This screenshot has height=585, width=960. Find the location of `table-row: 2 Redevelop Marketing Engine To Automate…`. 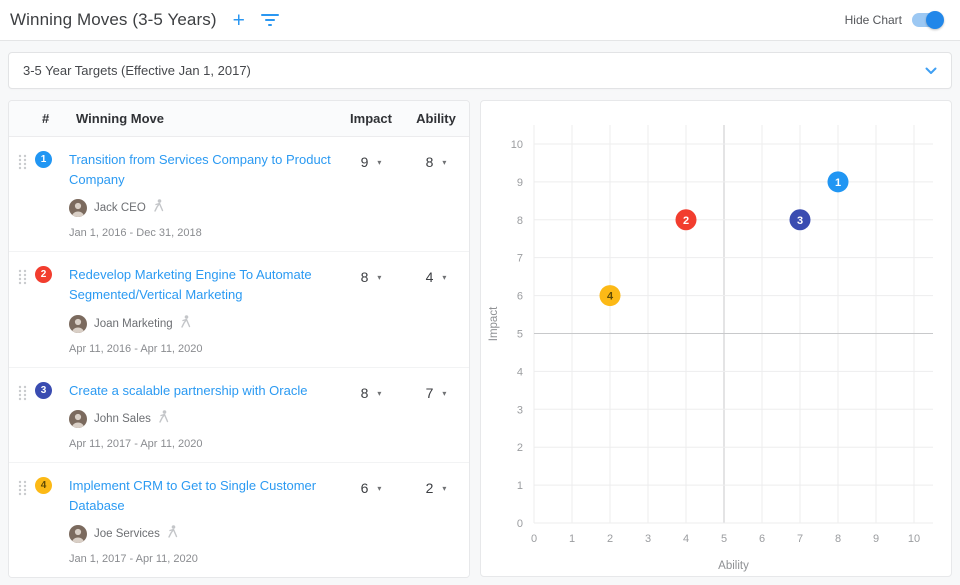

table-row: 2 Redevelop Marketing Engine To Automate… is located at coordinates (239, 310).